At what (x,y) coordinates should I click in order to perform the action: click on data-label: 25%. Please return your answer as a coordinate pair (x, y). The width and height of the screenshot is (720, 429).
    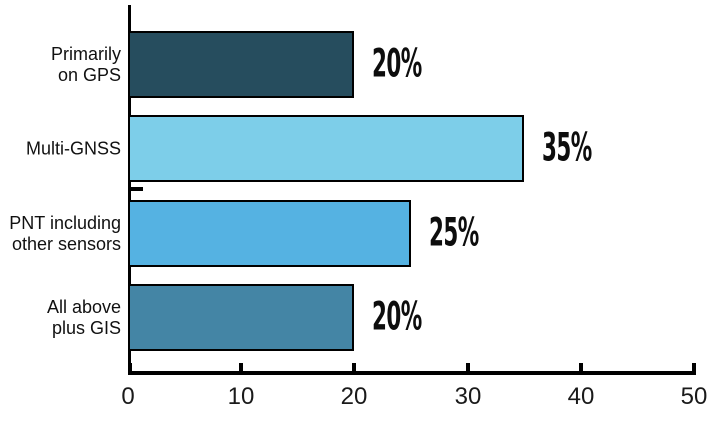
    Looking at the image, I should click on (454, 233).